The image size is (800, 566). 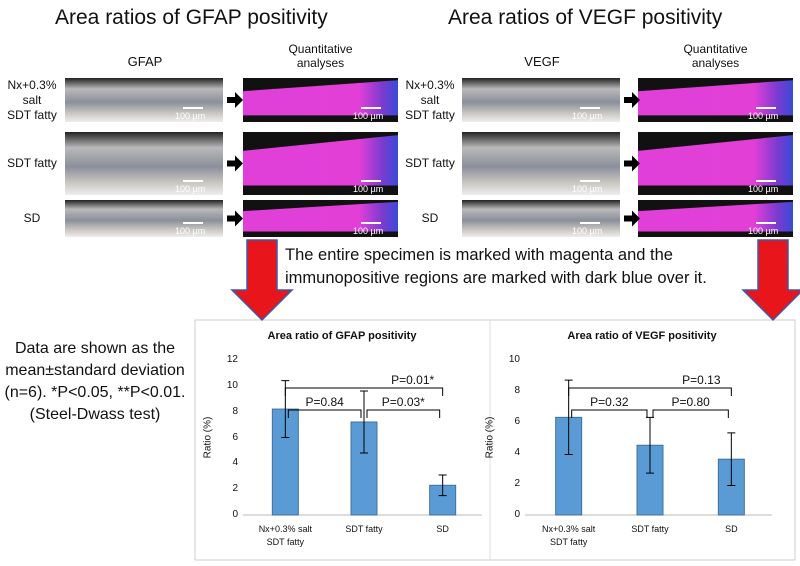 I want to click on y-tick-label: 12, so click(x=232, y=359).